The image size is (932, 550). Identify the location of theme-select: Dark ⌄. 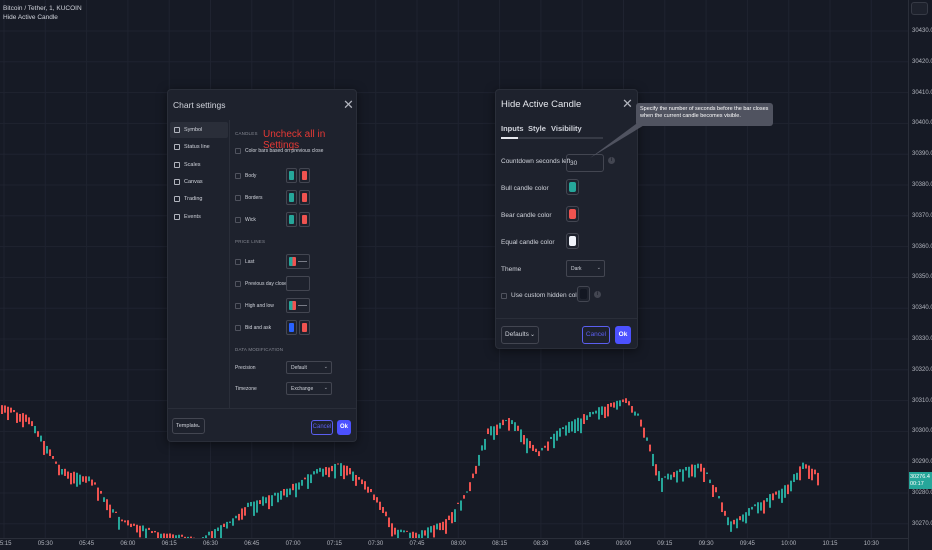
(585, 268).